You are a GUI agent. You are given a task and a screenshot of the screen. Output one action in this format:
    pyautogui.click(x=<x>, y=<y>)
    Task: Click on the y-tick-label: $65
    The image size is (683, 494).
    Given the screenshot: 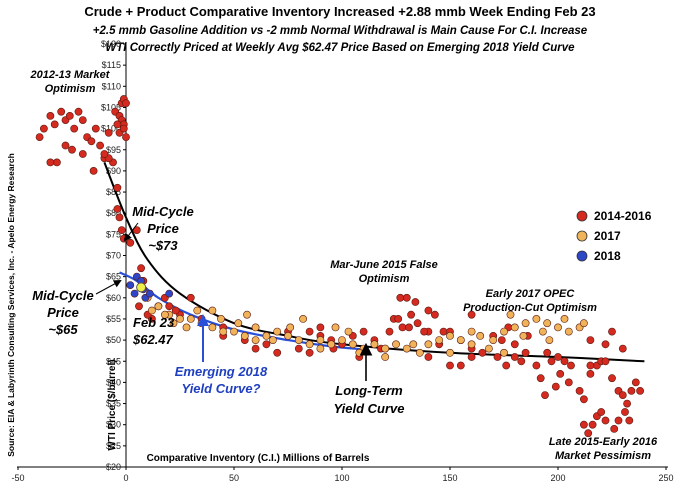 What is the action you would take?
    pyautogui.click(x=113, y=277)
    